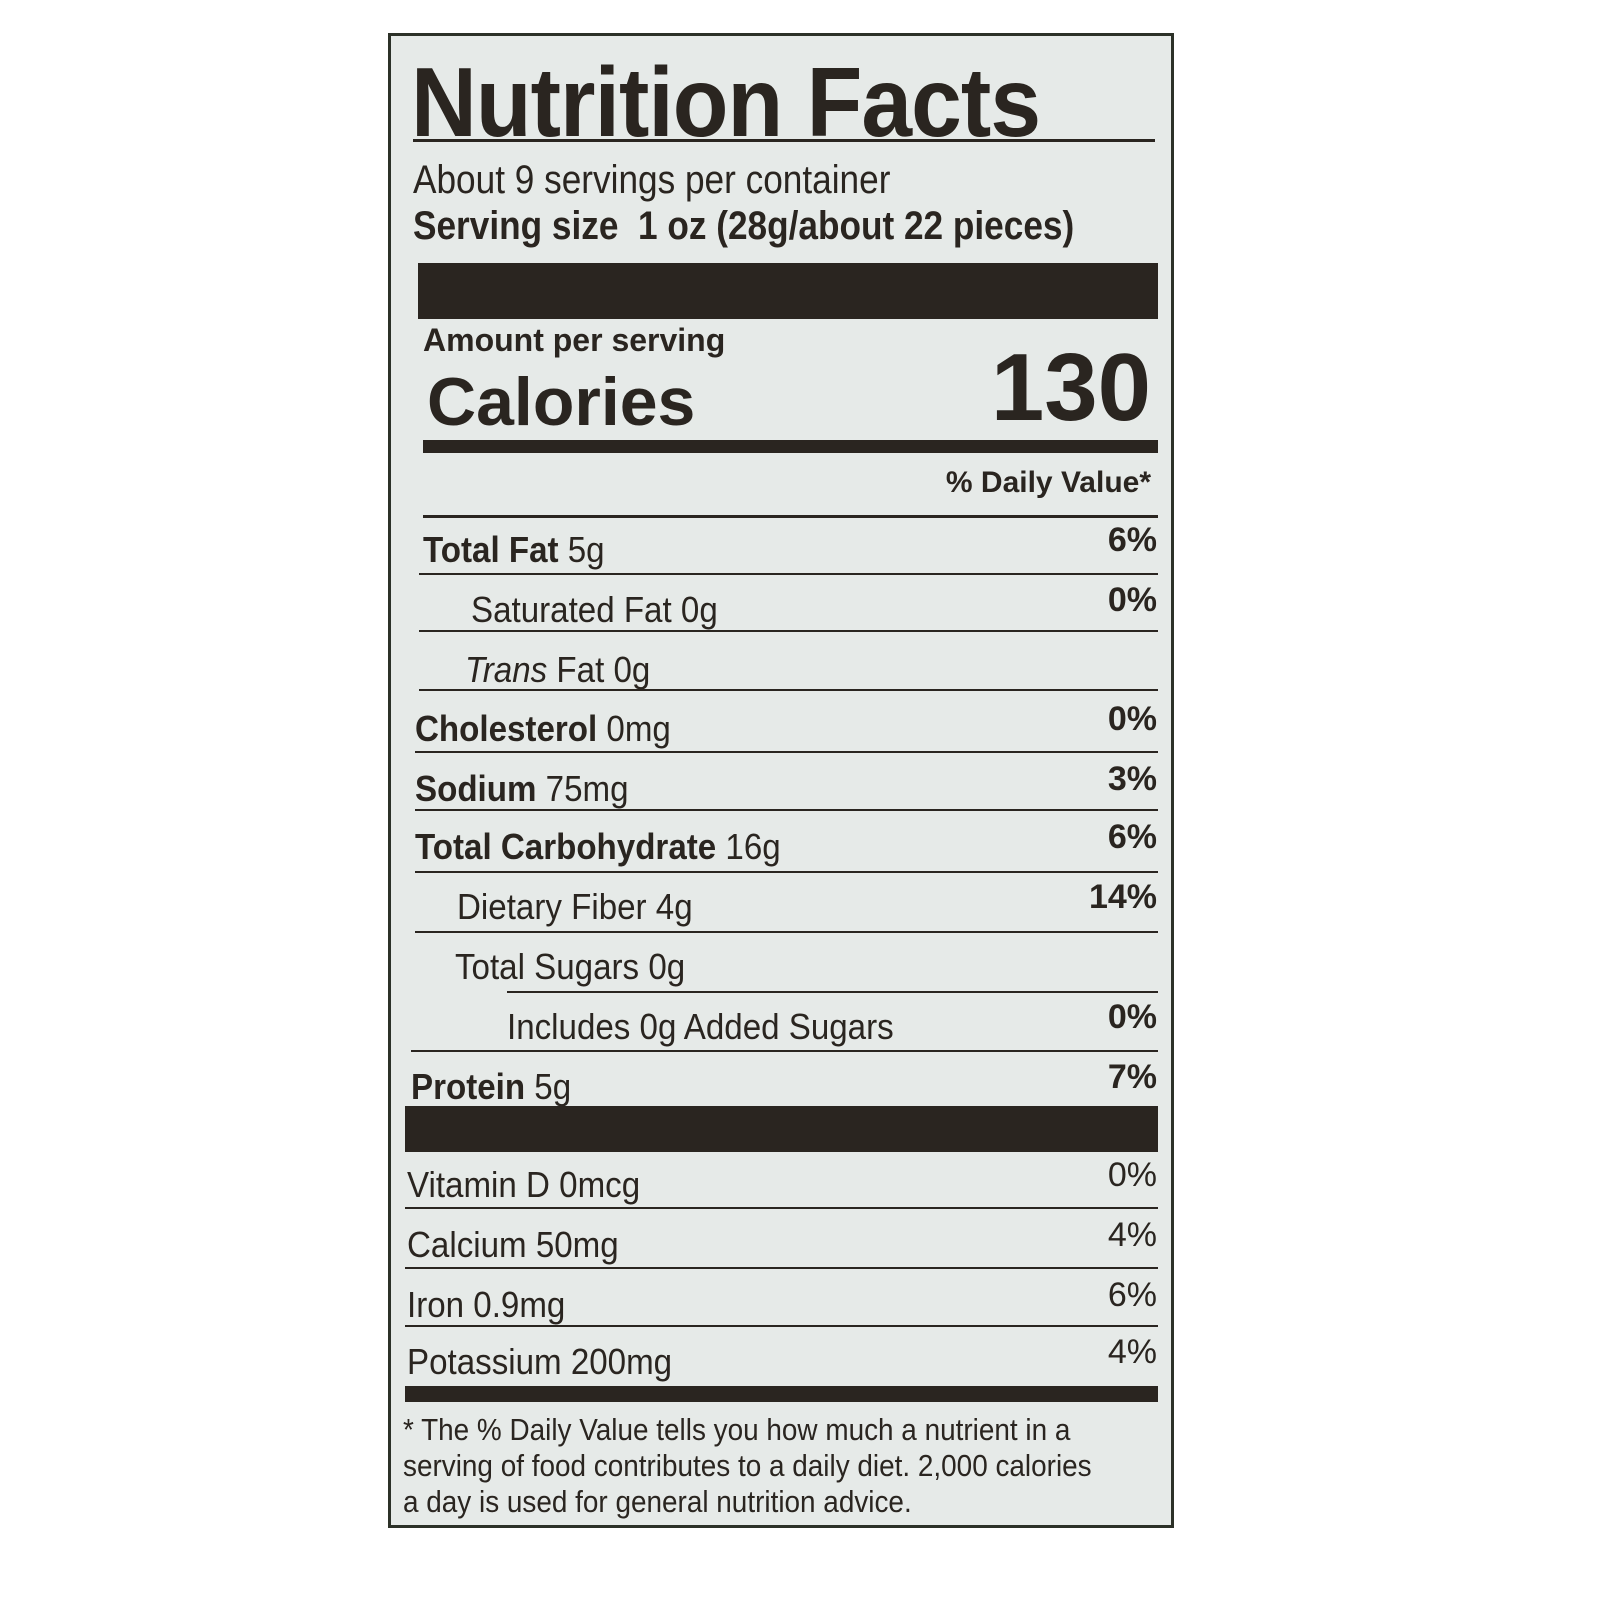  Describe the element at coordinates (1132, 1077) in the screenshot. I see `nutrient-dv: 7%` at that location.